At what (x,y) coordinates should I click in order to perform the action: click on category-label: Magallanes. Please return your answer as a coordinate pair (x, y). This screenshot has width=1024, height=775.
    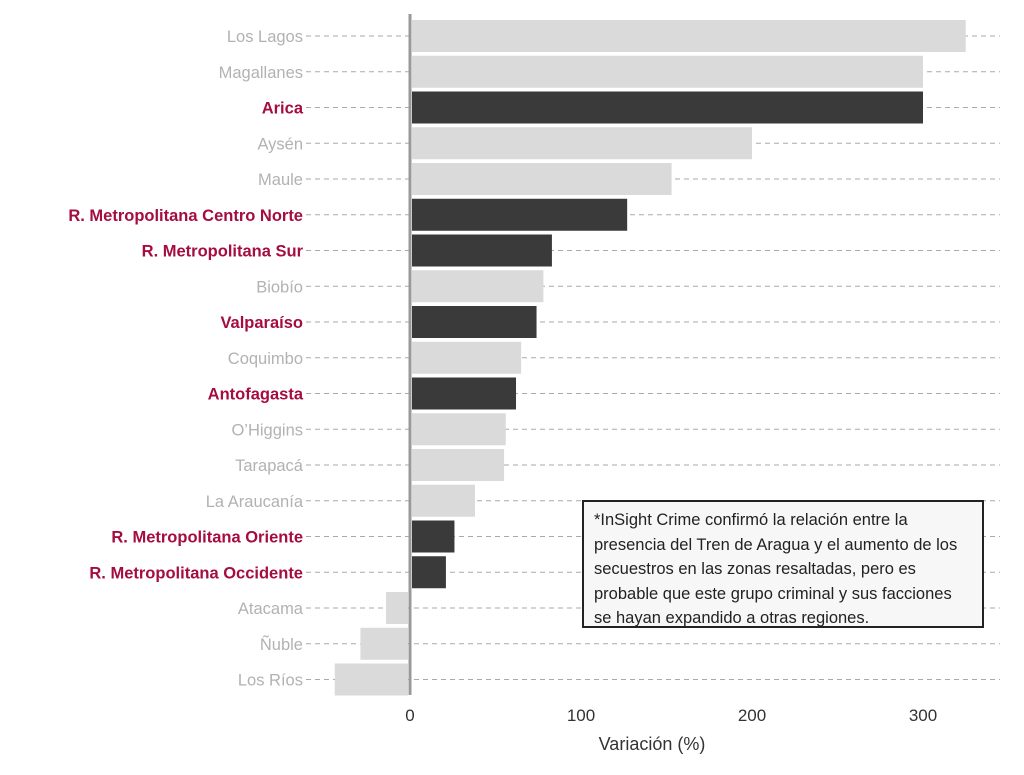
    Looking at the image, I should click on (261, 73).